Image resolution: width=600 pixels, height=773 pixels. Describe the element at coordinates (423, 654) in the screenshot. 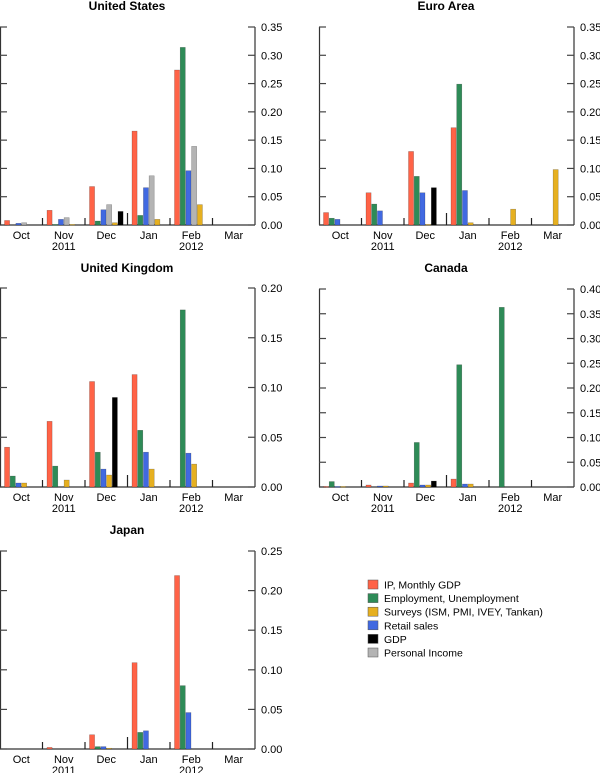

I see `legend-label: Personal Income` at that location.